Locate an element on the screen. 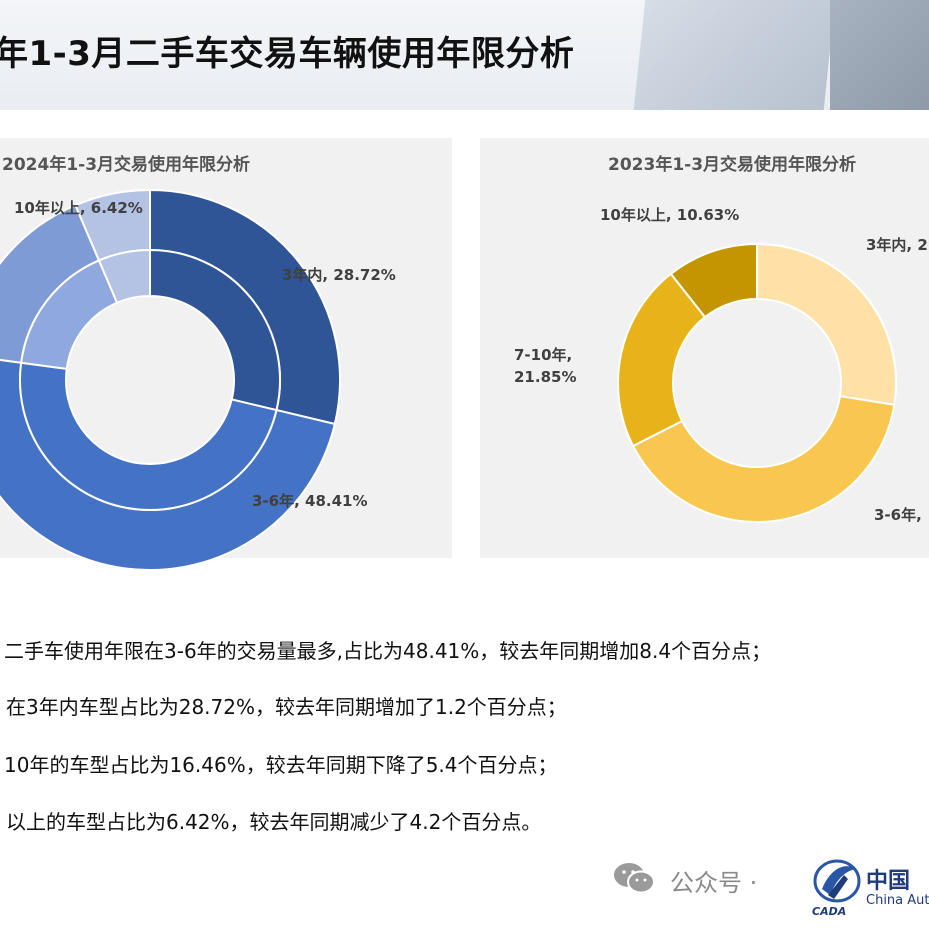 Image resolution: width=929 pixels, height=928 pixels. page-title: 年1-3月二手车交易车辆使用年限分析 is located at coordinates (287, 54).